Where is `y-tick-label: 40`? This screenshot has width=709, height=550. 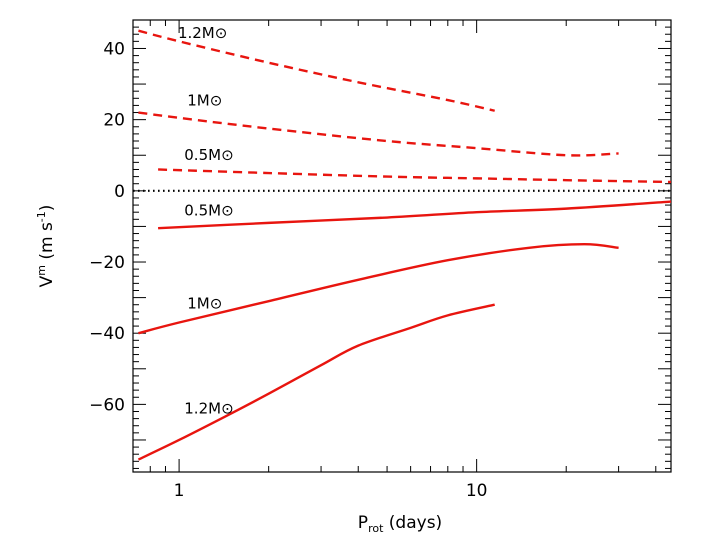
y-tick-label: 40 is located at coordinates (114, 49).